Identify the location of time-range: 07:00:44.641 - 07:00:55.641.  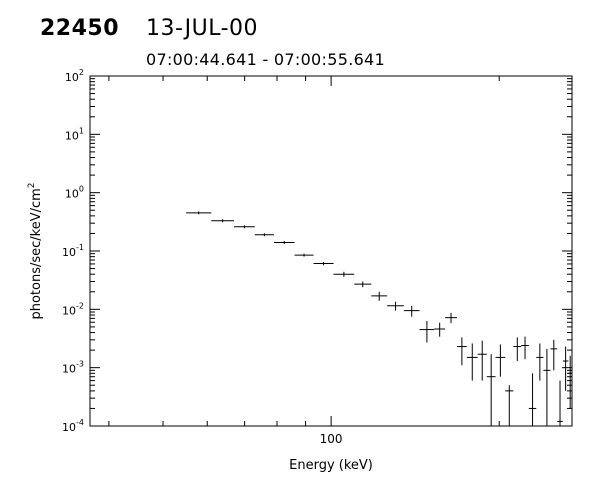
(266, 59).